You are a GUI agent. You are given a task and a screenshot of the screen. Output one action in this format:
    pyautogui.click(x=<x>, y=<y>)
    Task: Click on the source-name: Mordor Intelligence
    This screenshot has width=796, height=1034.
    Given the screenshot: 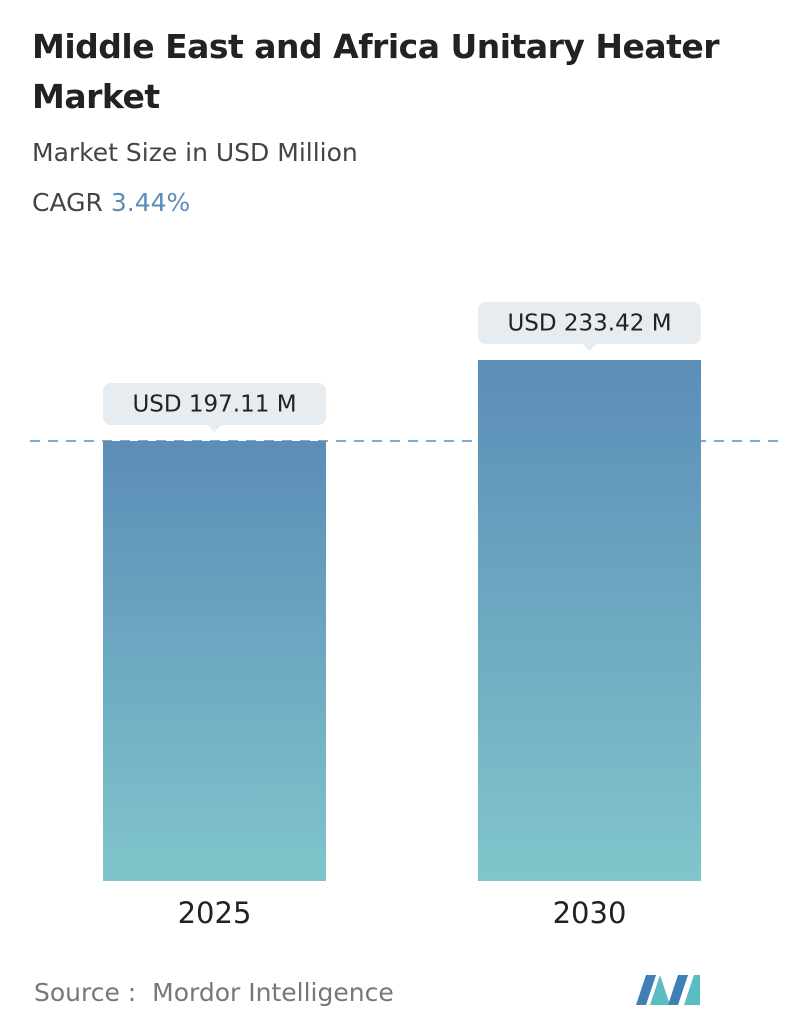 What is the action you would take?
    pyautogui.click(x=273, y=992)
    